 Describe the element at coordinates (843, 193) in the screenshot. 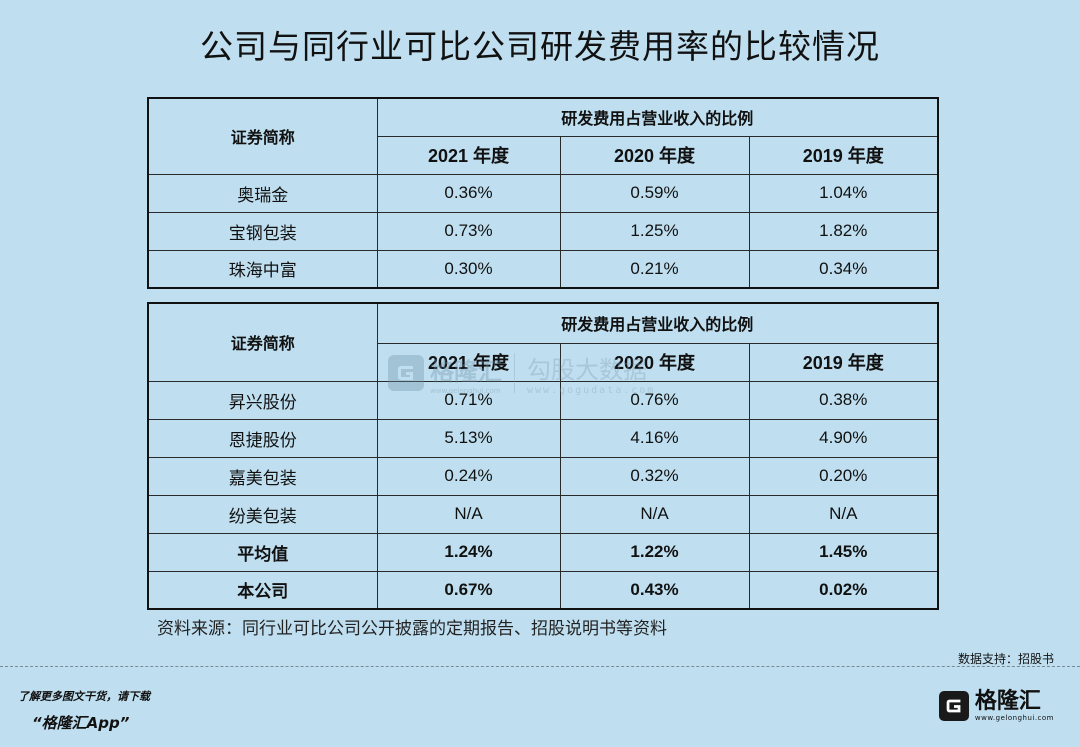

I see `ratio-cell: 1.04%` at that location.